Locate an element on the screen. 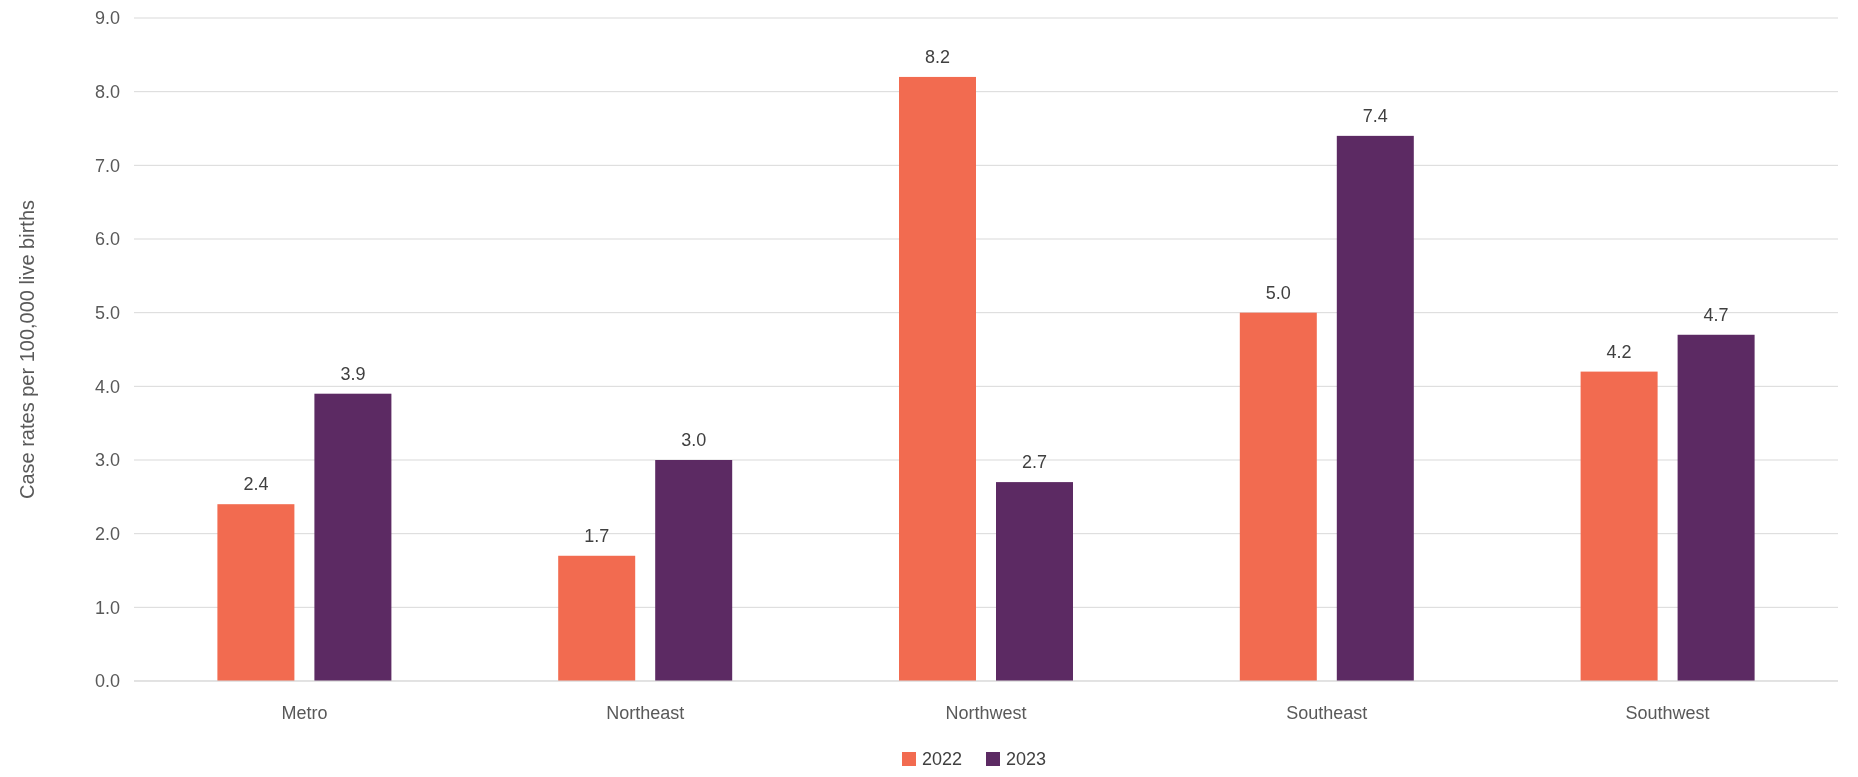 The height and width of the screenshot is (777, 1858). y-axis-title: Case rates per 100,000 live births is located at coordinates (27, 349).